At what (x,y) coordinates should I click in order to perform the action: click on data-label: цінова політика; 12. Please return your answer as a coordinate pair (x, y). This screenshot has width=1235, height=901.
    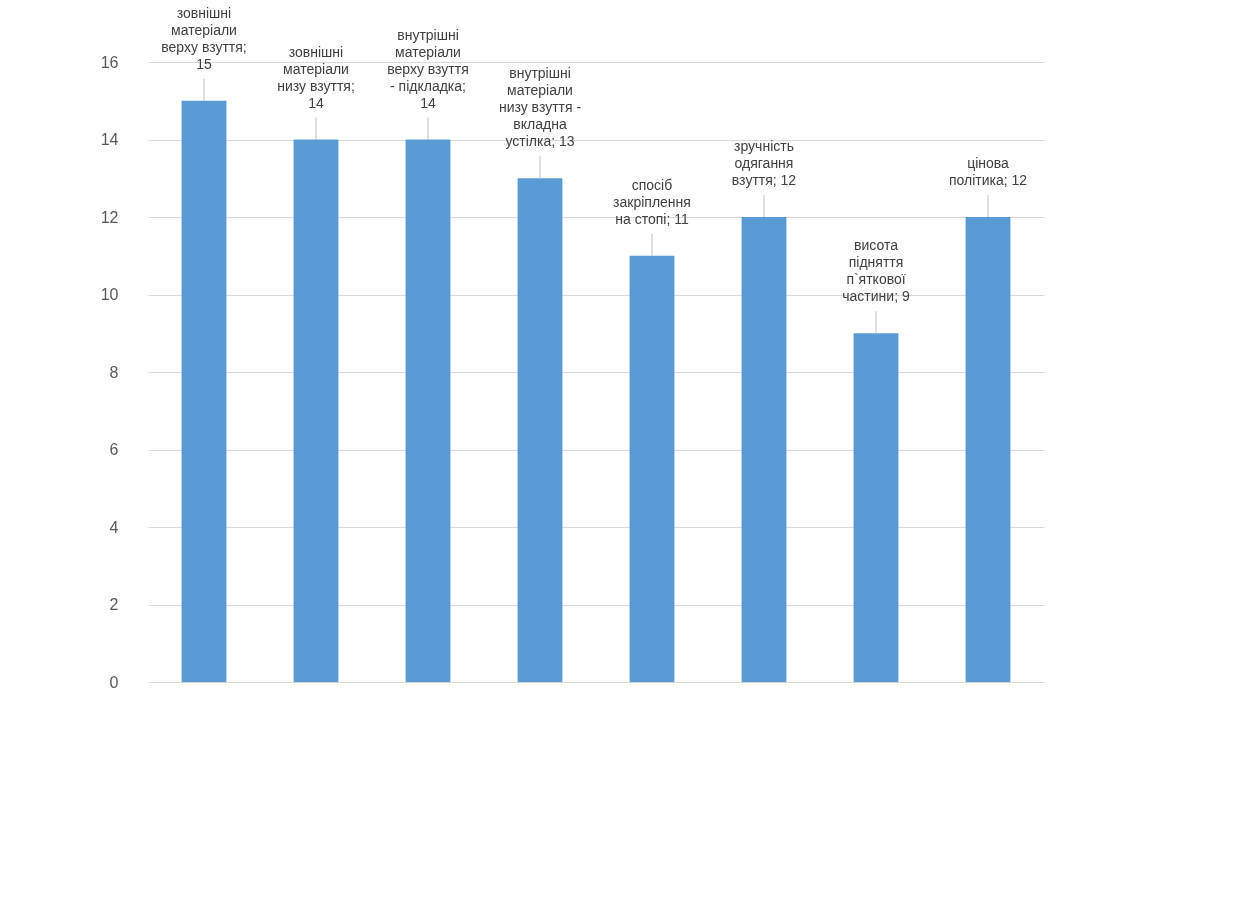
    Looking at the image, I should click on (988, 171).